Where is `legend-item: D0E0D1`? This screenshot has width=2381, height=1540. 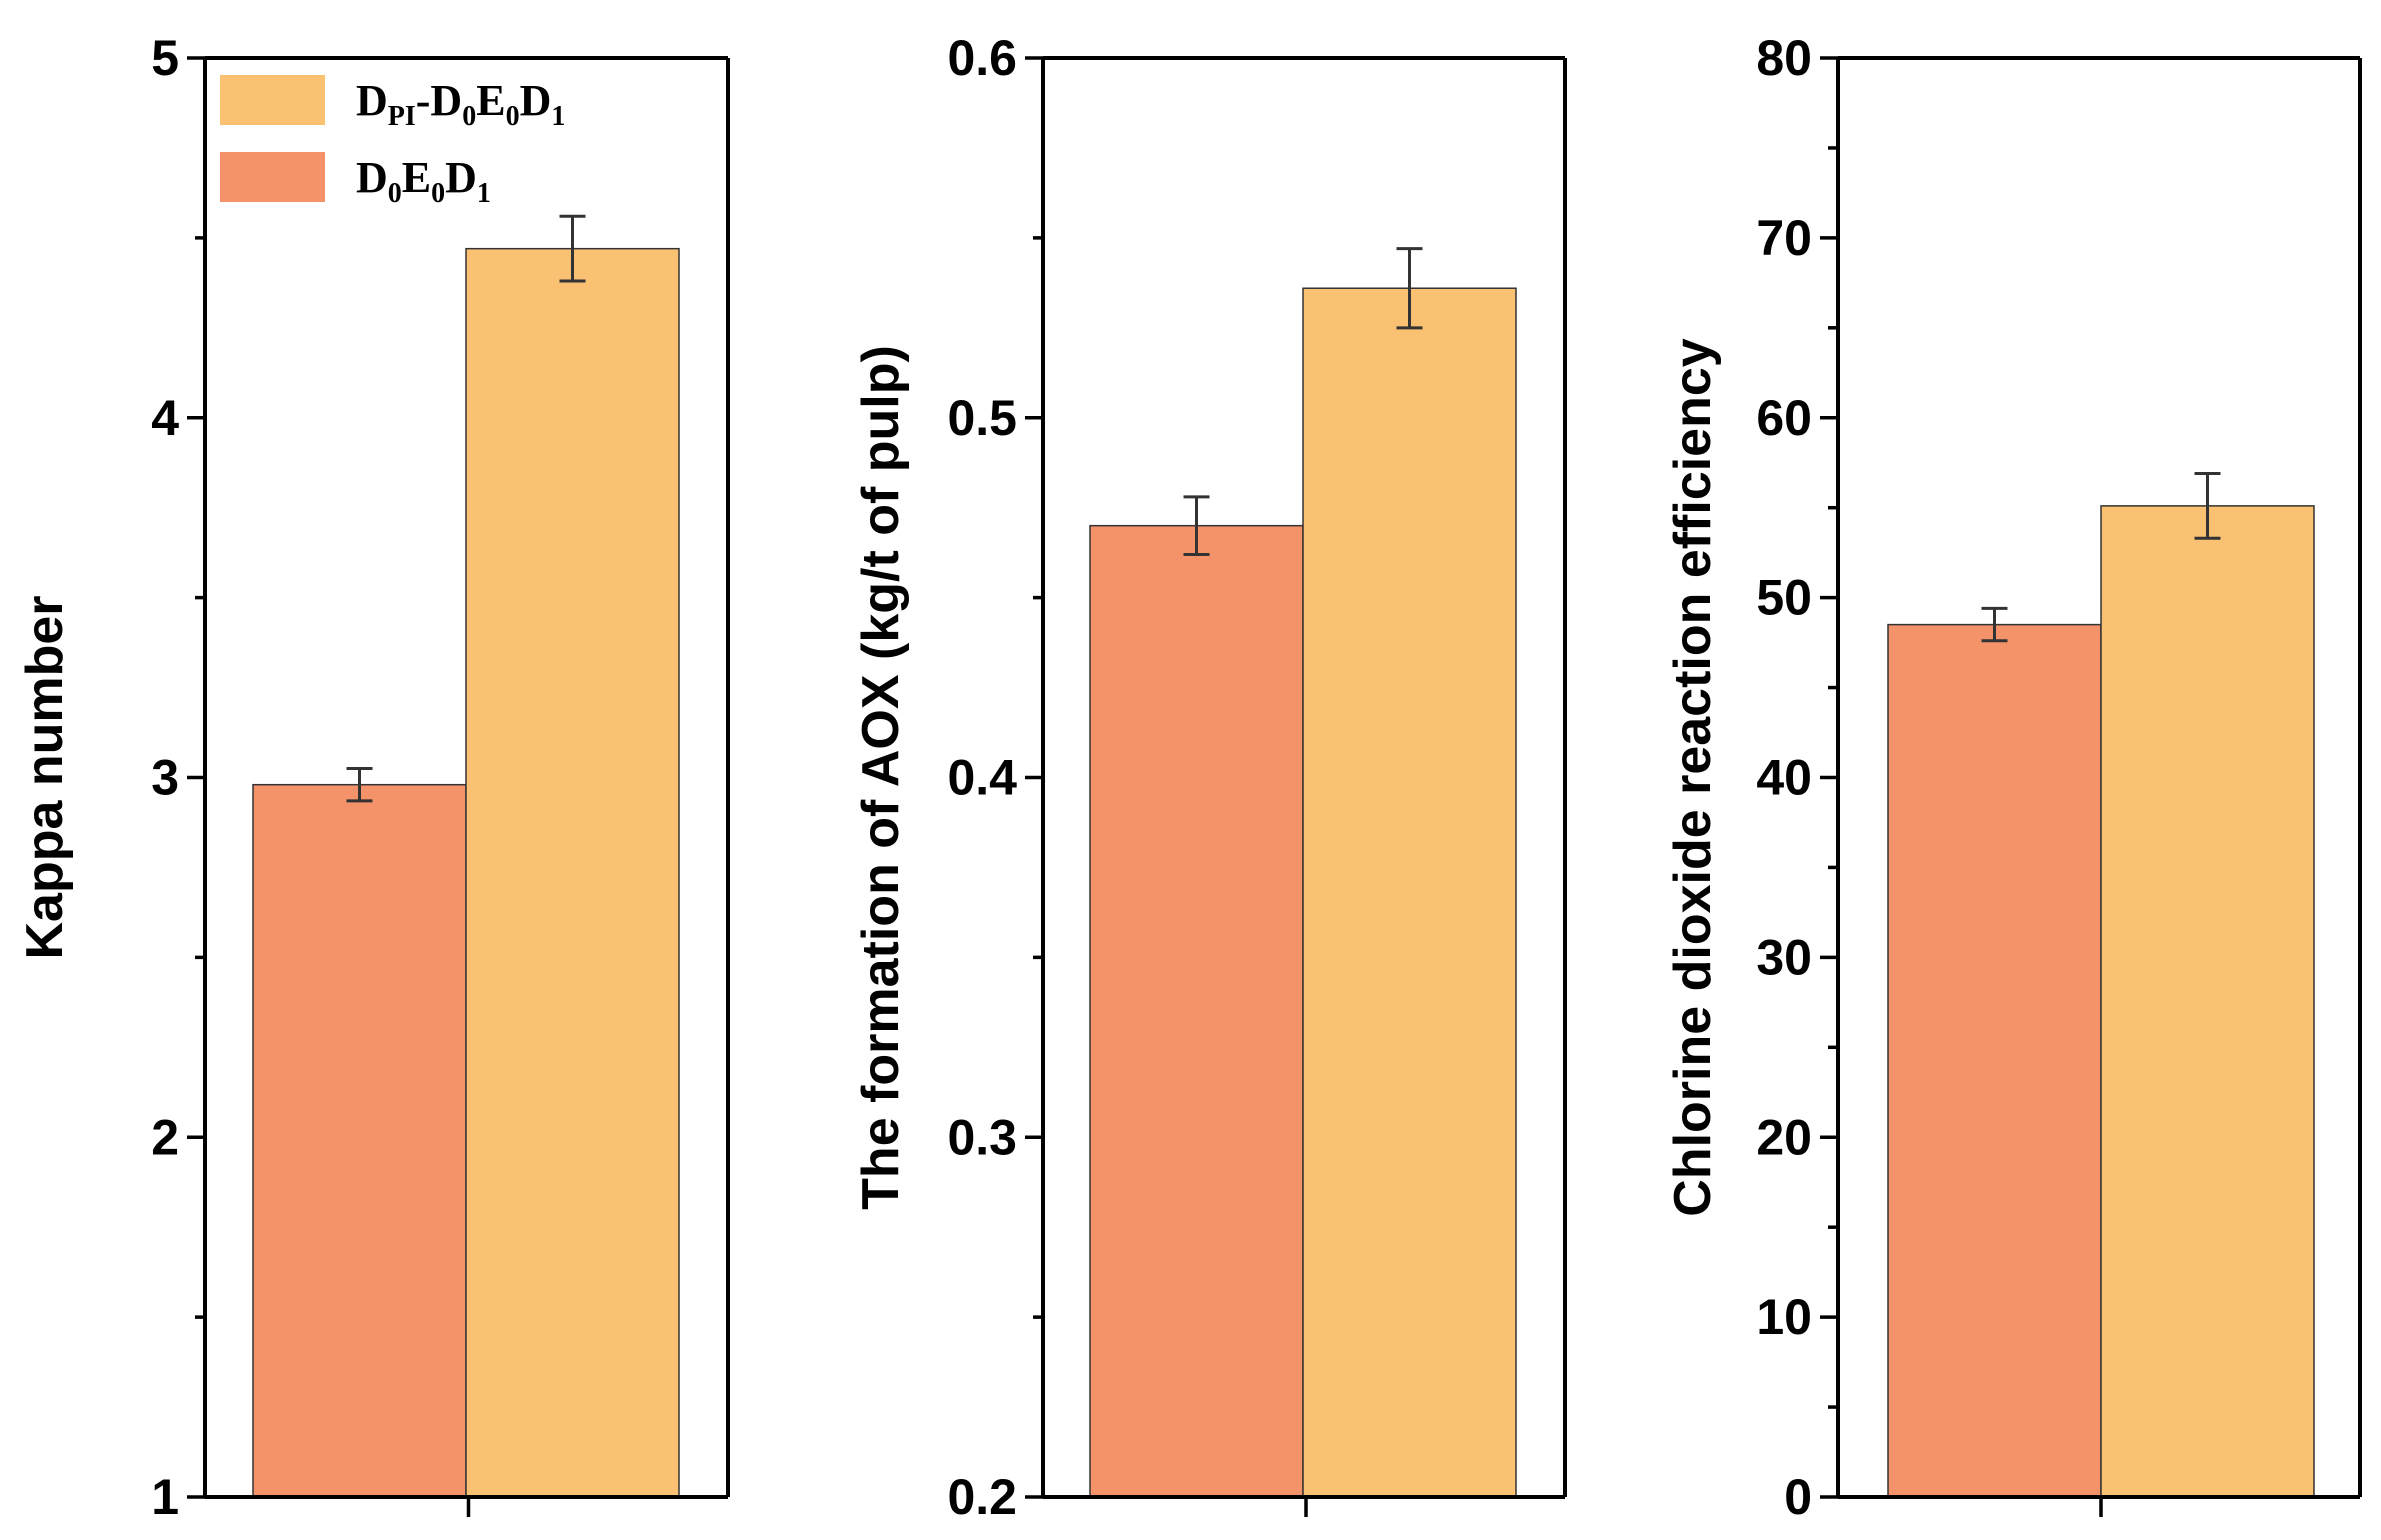 legend-item: D0E0D1 is located at coordinates (355, 180).